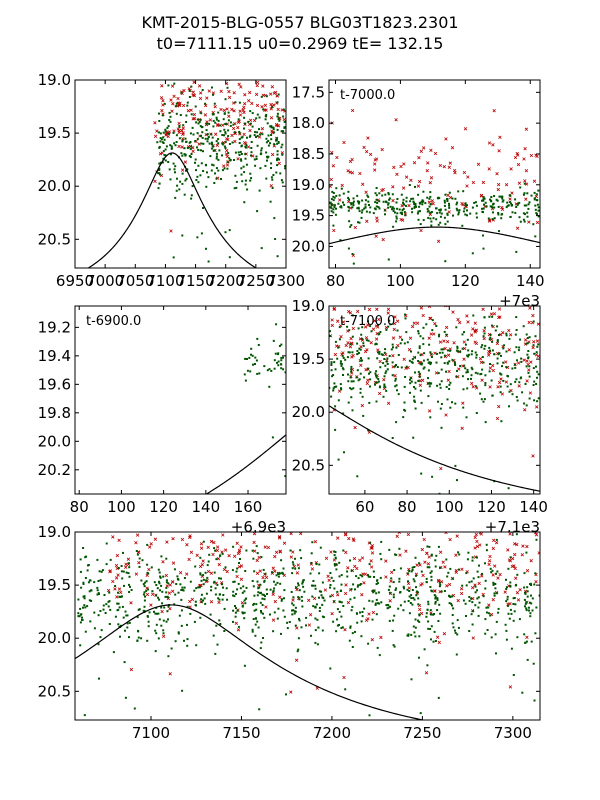 This screenshot has width=600, height=800. Describe the element at coordinates (449, 507) in the screenshot. I see `x-tick-label: 100` at that location.